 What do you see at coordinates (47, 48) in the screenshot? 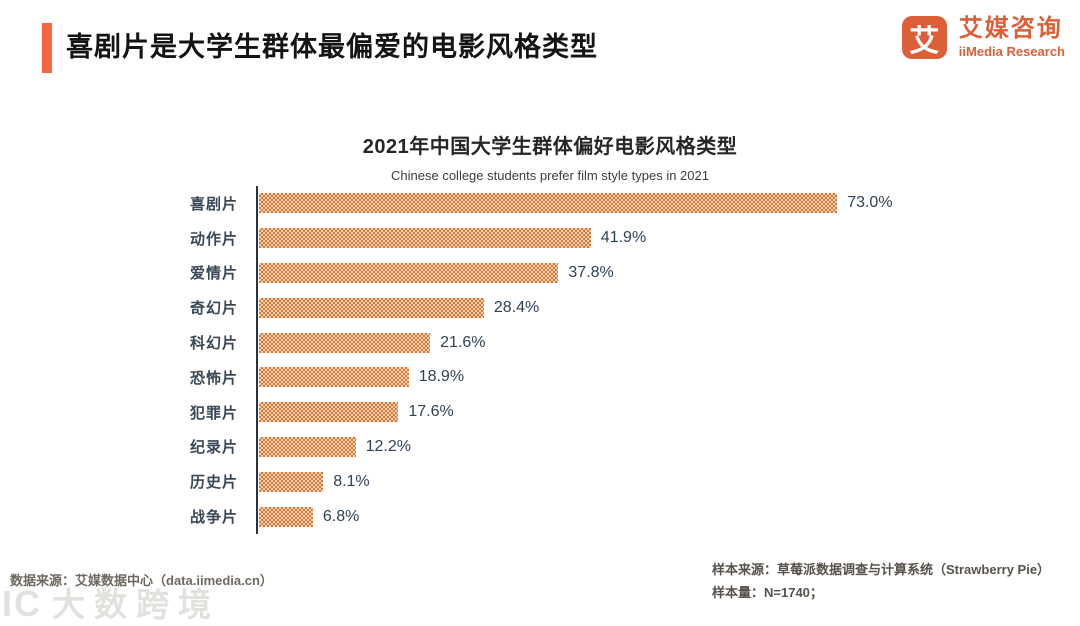
I see `title-accent-bar` at bounding box center [47, 48].